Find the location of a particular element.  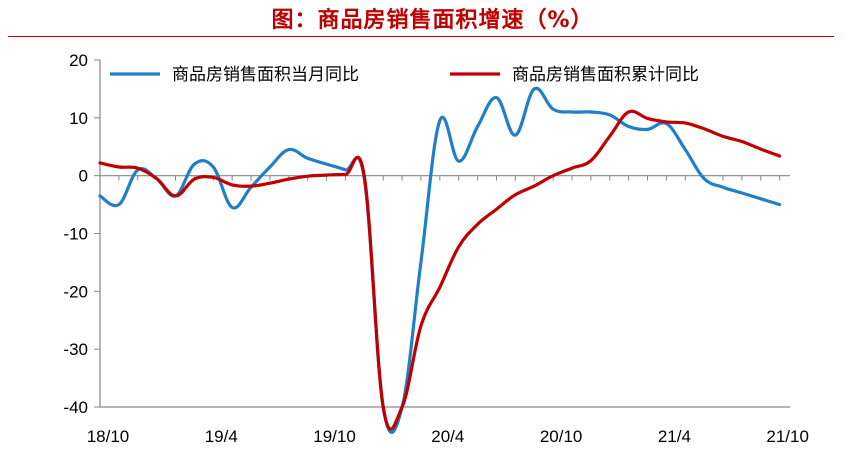

y-tick-label: -20 is located at coordinates (75, 291).